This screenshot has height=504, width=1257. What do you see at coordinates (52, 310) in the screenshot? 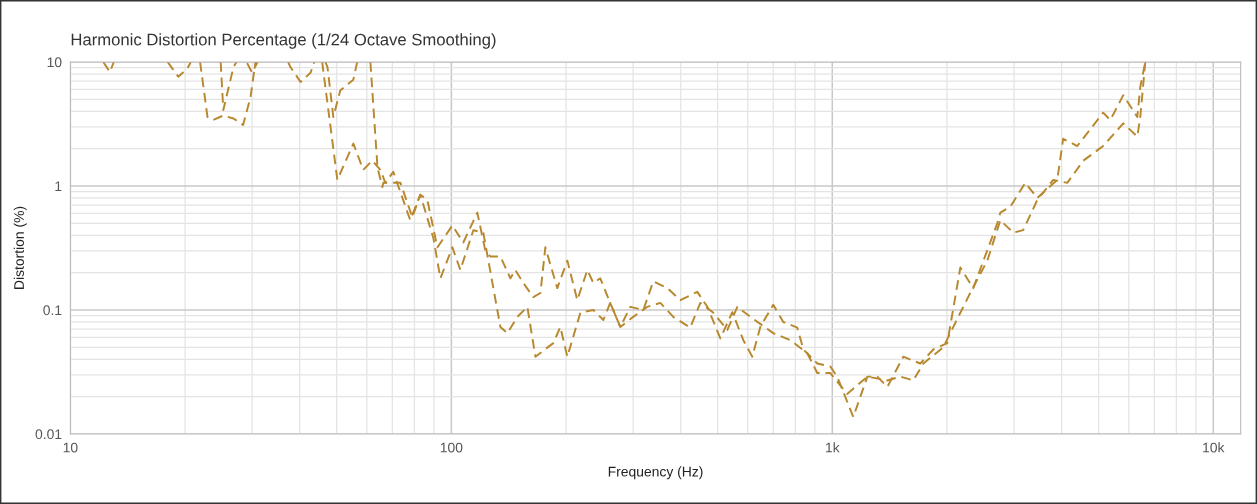
I see `y-tick-label: 0.1` at bounding box center [52, 310].